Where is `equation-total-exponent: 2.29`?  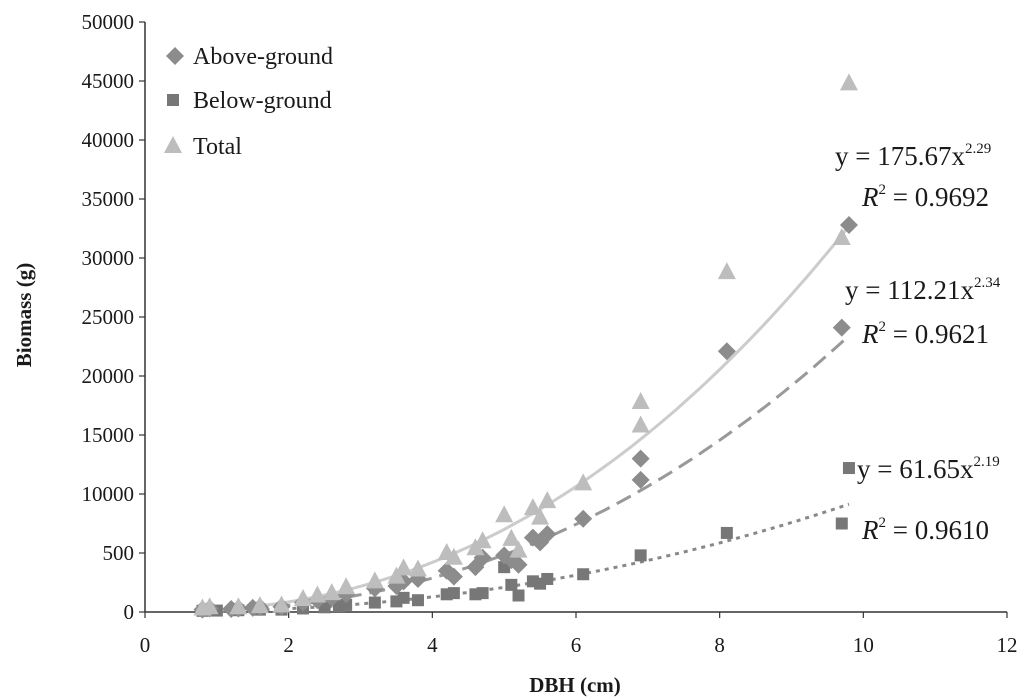 equation-total-exponent: 2.29 is located at coordinates (978, 149).